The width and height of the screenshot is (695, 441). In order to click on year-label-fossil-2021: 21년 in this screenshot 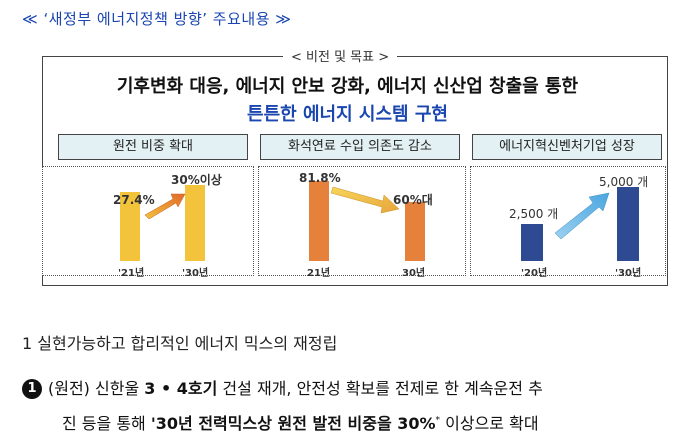, I will do `click(319, 273)`.